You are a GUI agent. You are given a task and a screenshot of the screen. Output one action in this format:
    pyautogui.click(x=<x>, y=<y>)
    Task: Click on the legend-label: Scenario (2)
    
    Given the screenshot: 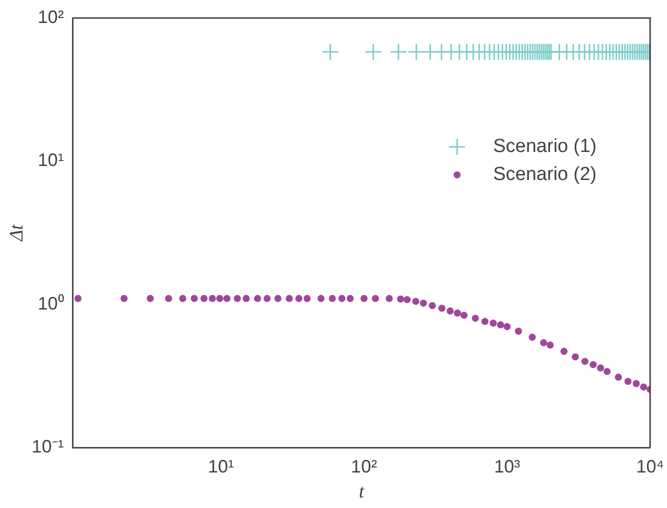 What is the action you would take?
    pyautogui.click(x=545, y=175)
    